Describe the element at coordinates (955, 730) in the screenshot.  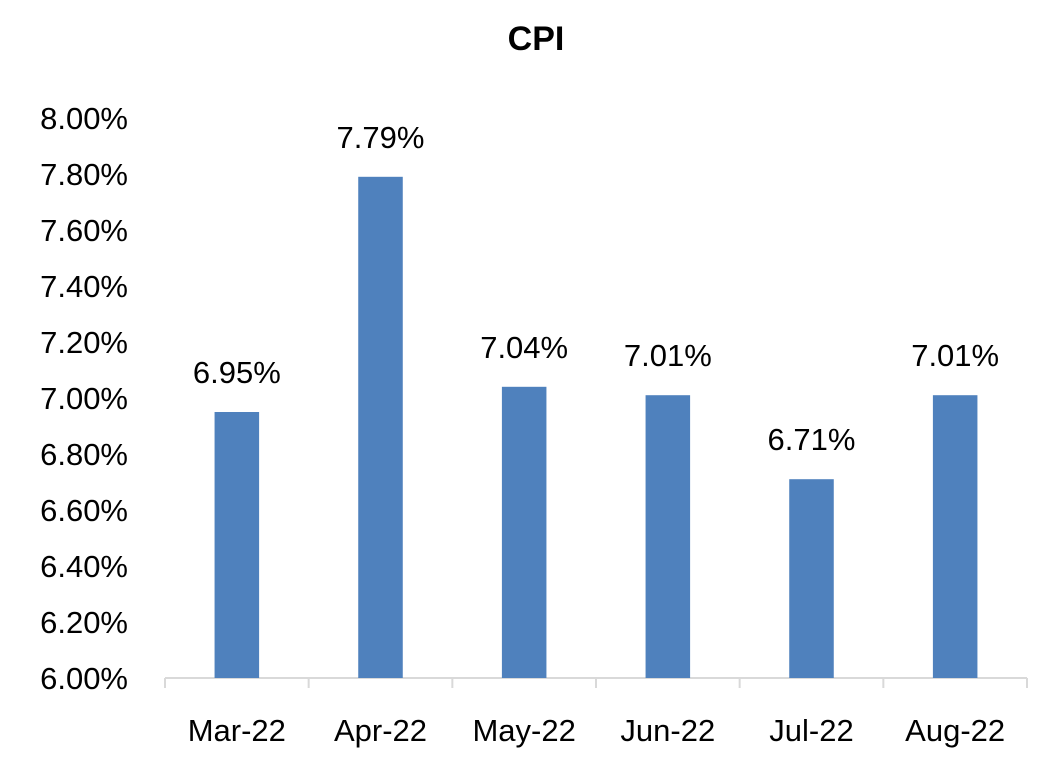
I see `x-tick-label: Aug-22` at that location.